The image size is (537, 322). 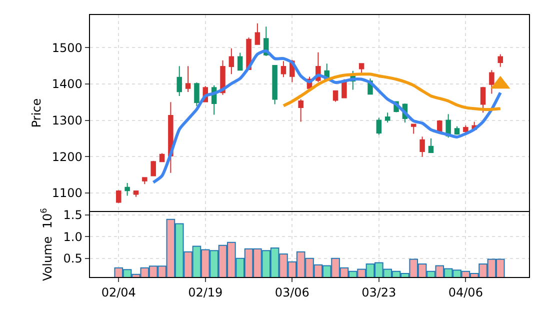 I want to click on x-tick-label: 02/04, so click(x=118, y=293).